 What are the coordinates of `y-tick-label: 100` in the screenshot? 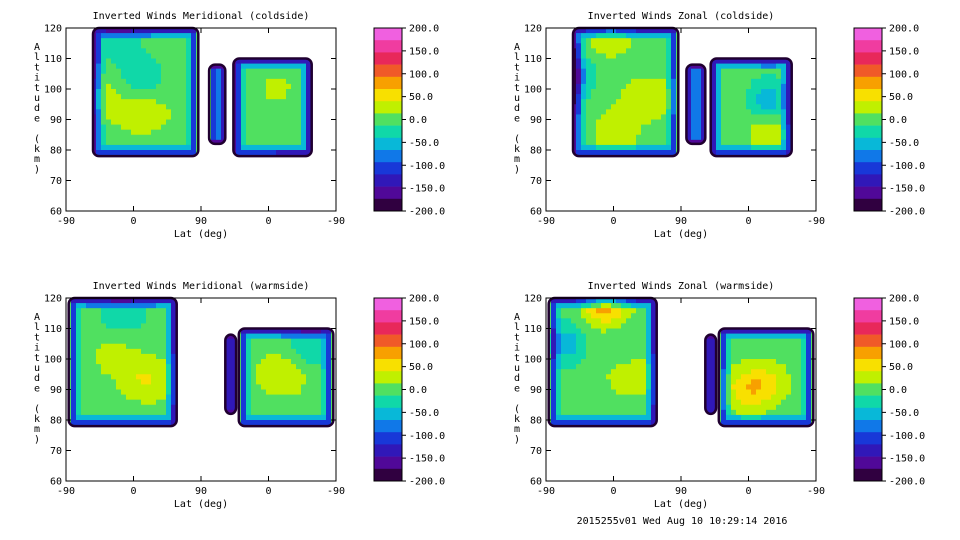 It's located at (533, 360).